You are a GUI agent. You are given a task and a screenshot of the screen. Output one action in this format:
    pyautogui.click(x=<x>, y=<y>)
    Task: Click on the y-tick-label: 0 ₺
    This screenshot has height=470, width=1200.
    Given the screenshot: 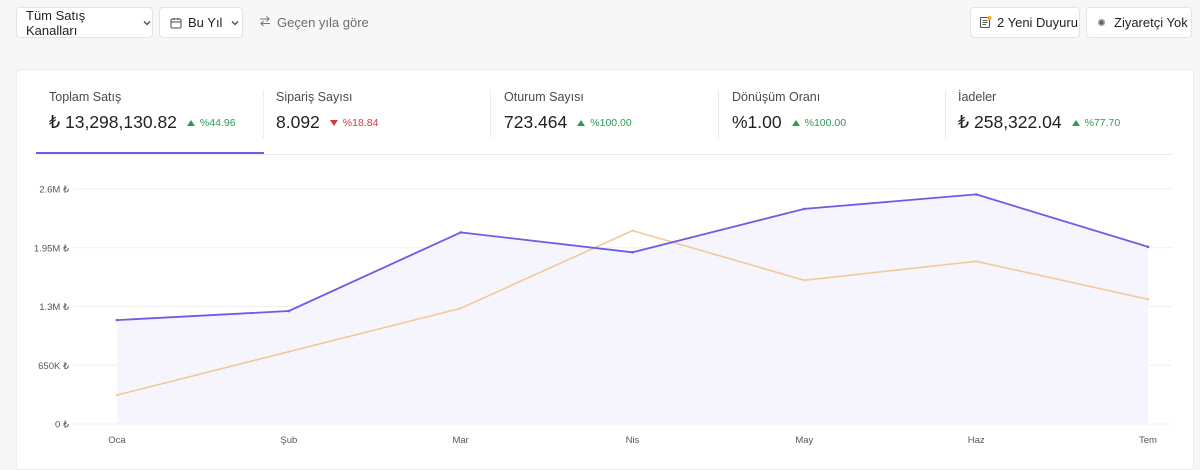 What is the action you would take?
    pyautogui.click(x=62, y=425)
    